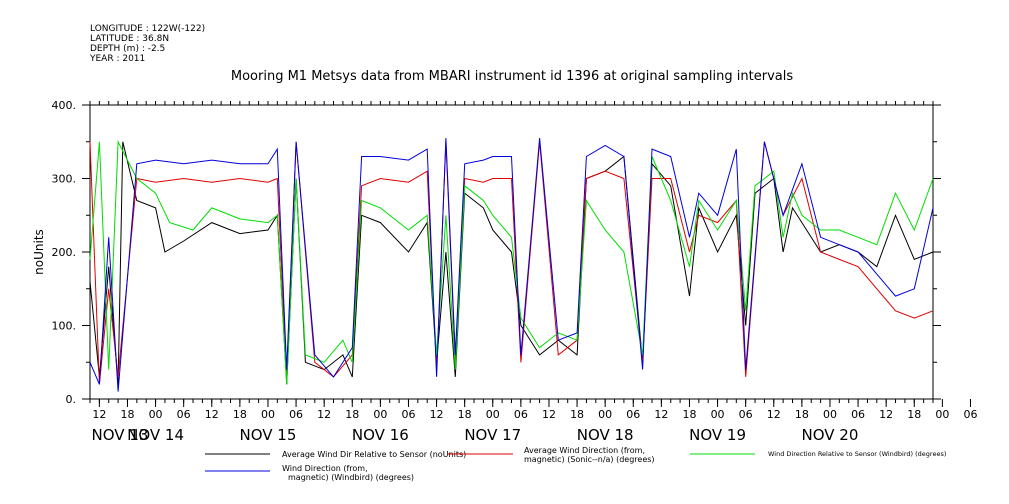  Describe the element at coordinates (64, 326) in the screenshot. I see `y-tick-label: 100.` at that location.